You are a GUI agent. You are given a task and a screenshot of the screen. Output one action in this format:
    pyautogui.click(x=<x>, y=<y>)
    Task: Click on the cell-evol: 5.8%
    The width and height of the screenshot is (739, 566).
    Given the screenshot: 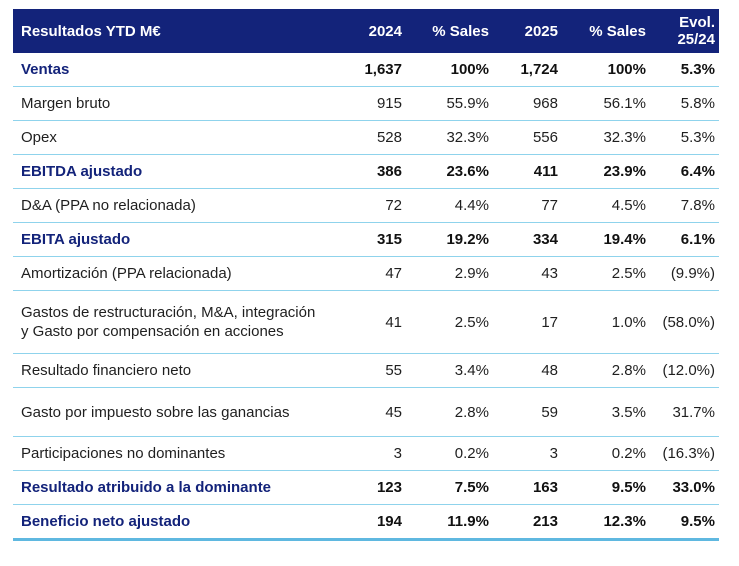 What is the action you would take?
    pyautogui.click(x=684, y=103)
    